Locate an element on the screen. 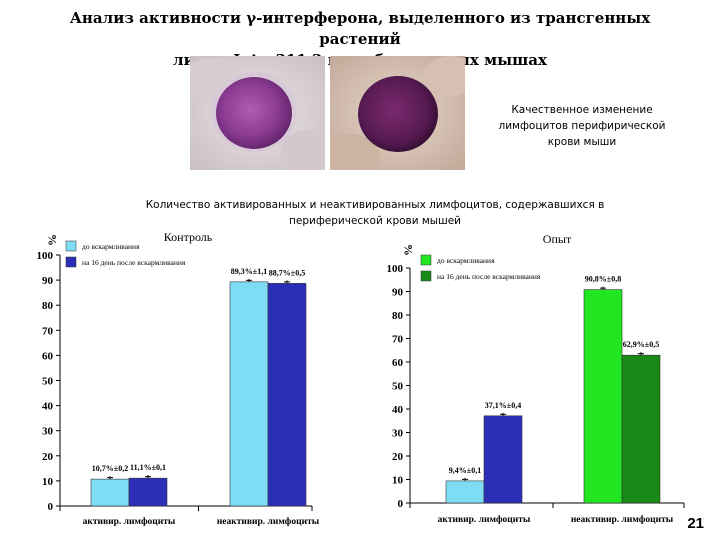 This screenshot has height=540, width=720. chart-1-y-tick-label-4: 40 is located at coordinates (398, 410).